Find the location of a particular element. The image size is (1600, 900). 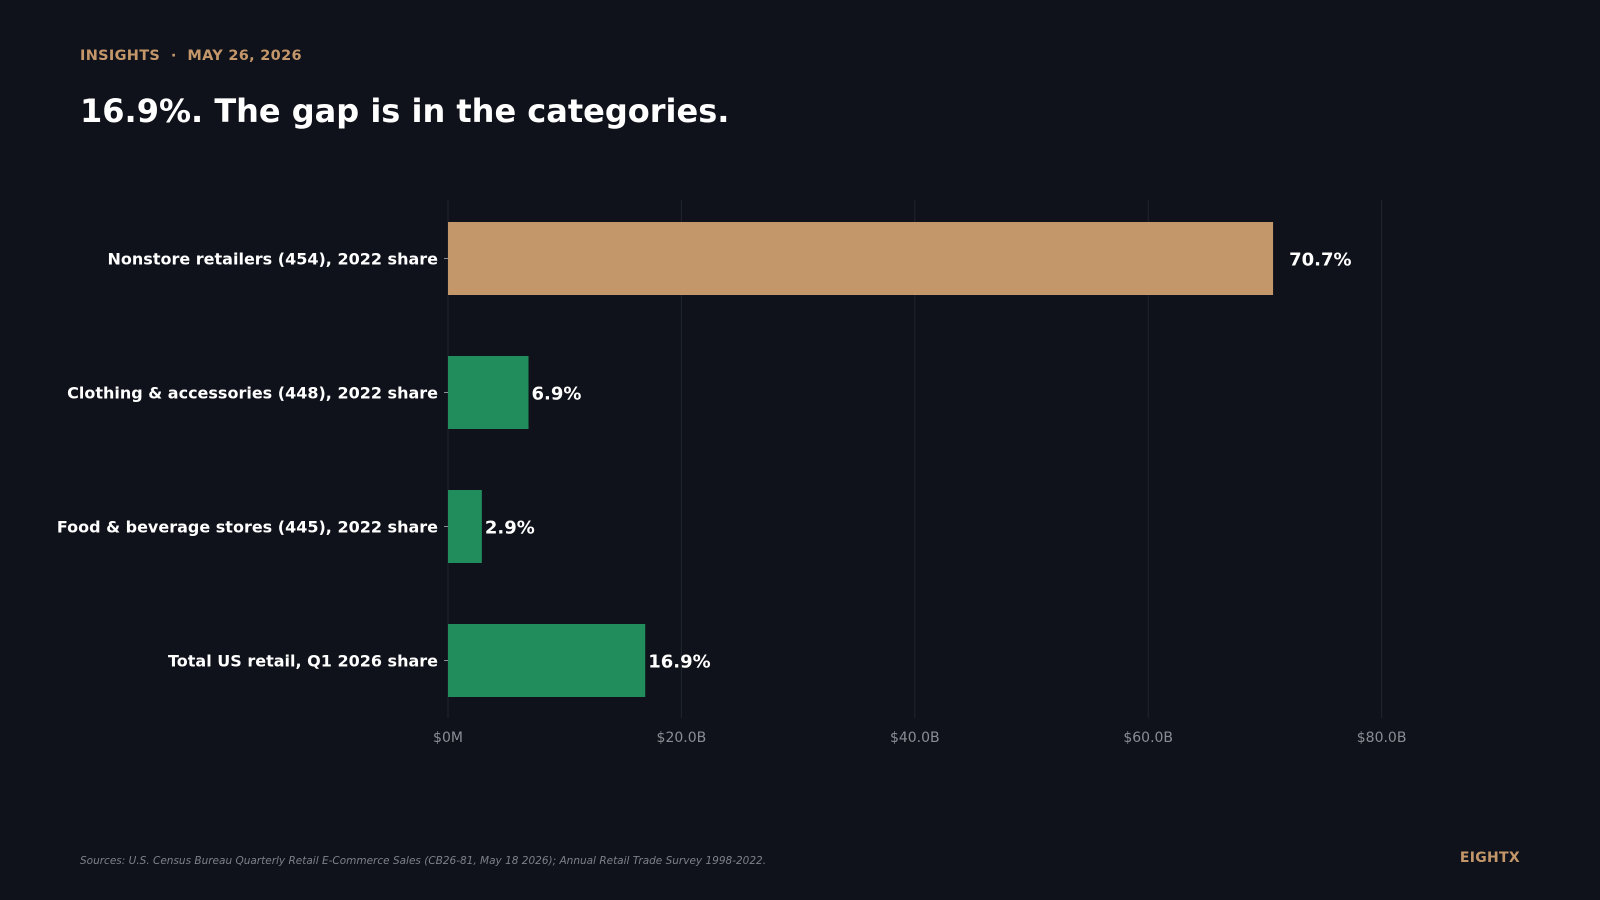

page-title: 16.9%. The gap is in the categories. is located at coordinates (405, 111).